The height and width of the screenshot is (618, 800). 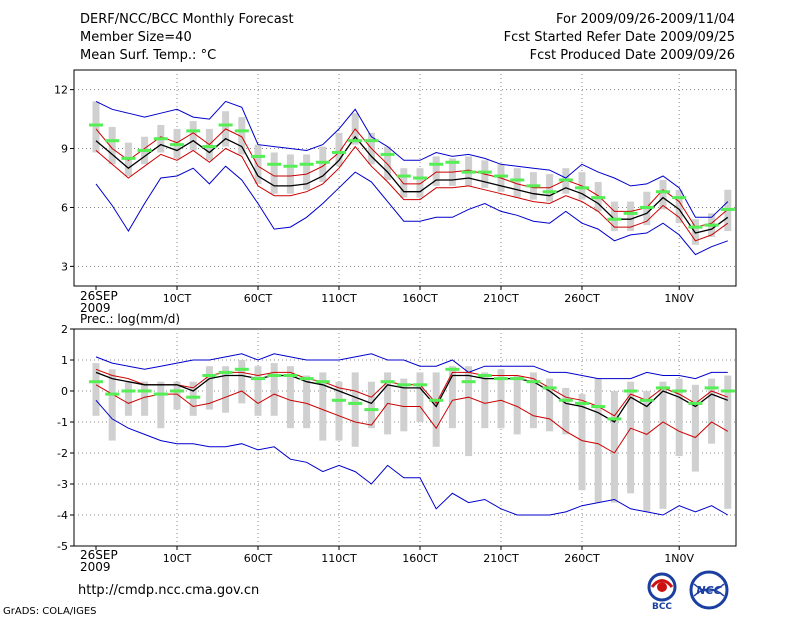 What do you see at coordinates (258, 558) in the screenshot?
I see `prec-xtick-label: 60CT` at bounding box center [258, 558].